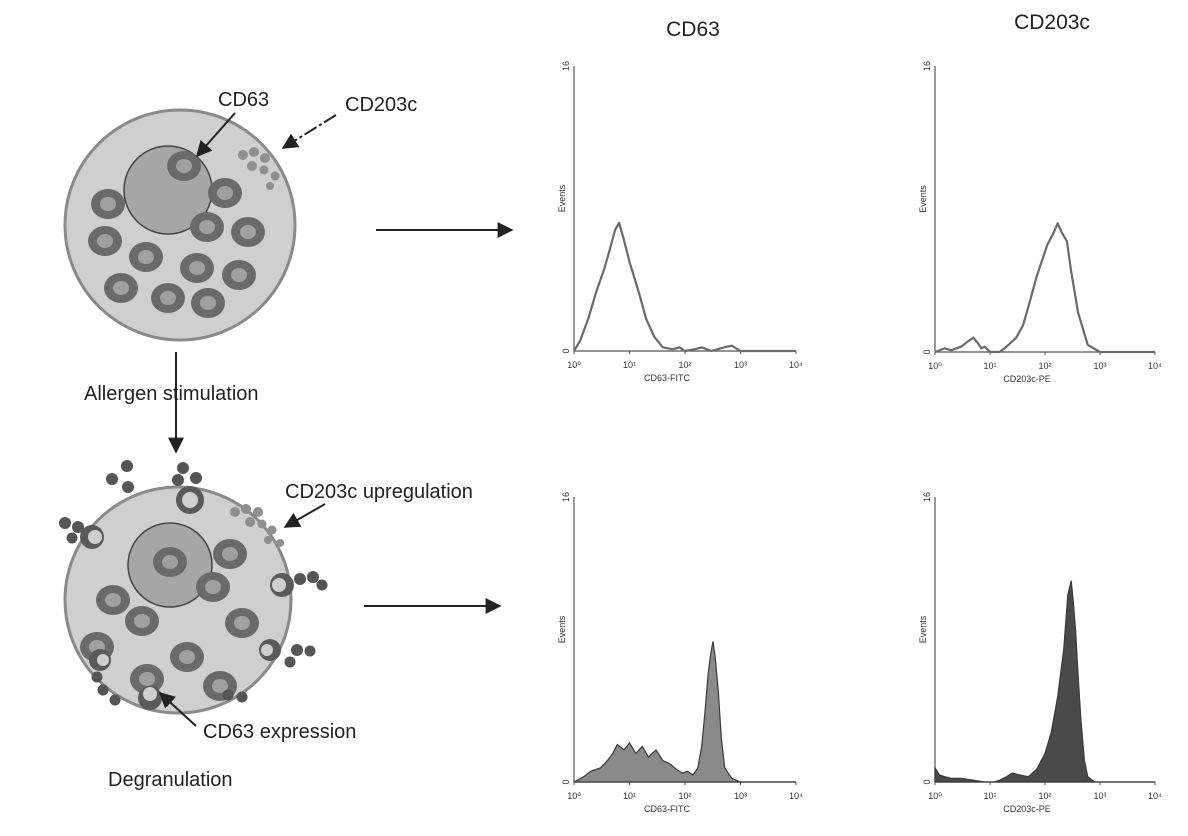  What do you see at coordinates (309, 131) in the screenshot?
I see `arrow-cd203c-pointer` at bounding box center [309, 131].